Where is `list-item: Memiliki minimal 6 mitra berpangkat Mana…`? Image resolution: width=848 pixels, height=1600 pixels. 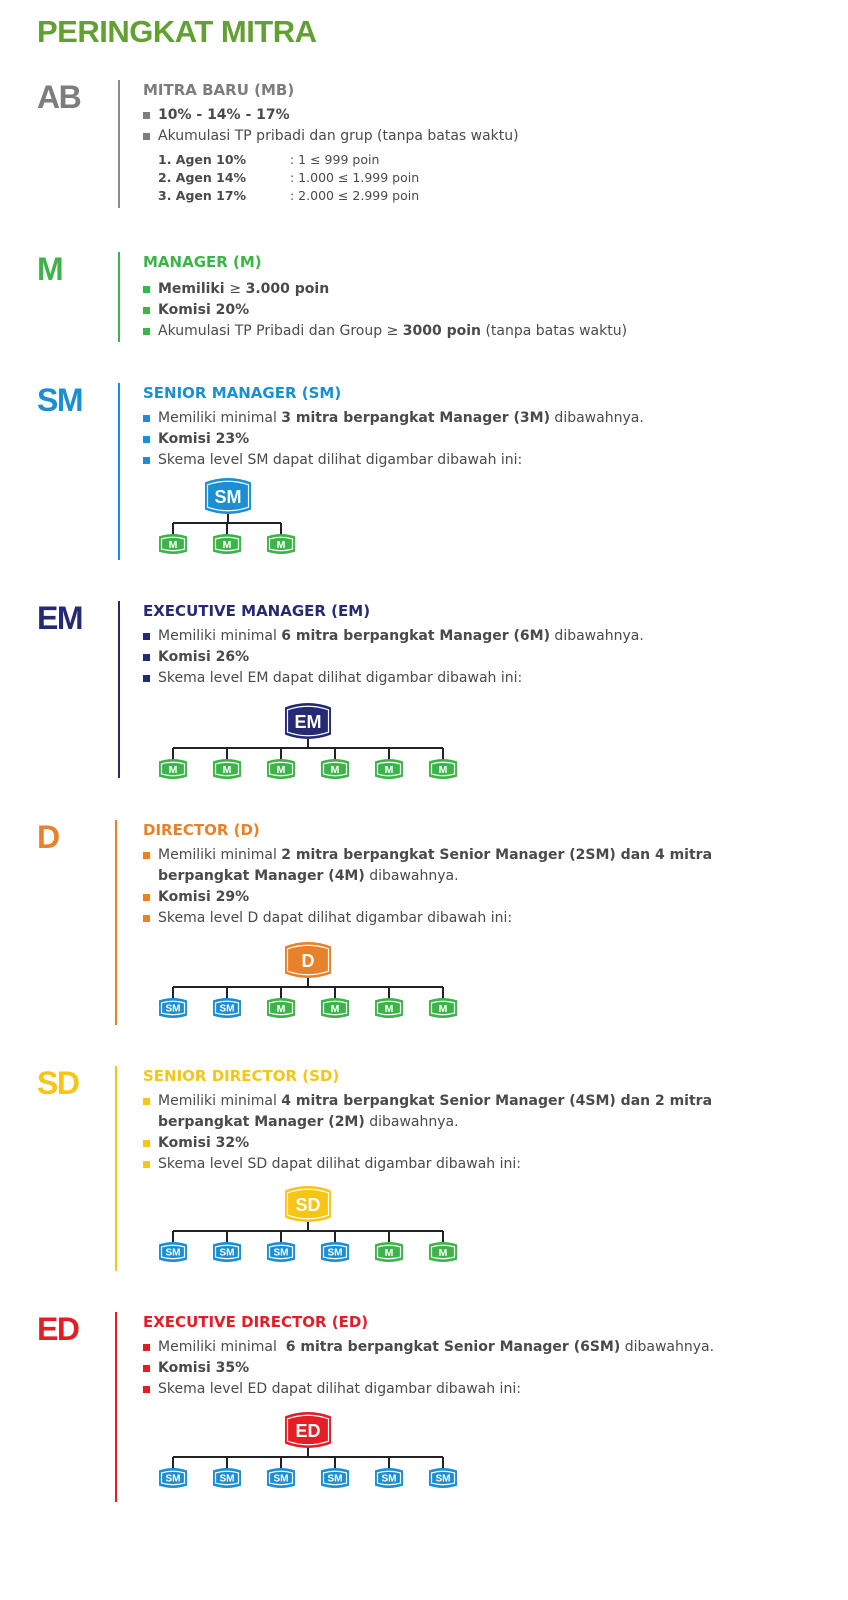
list-item: Memiliki minimal 6 mitra berpangkat Mana… is located at coordinates (393, 636).